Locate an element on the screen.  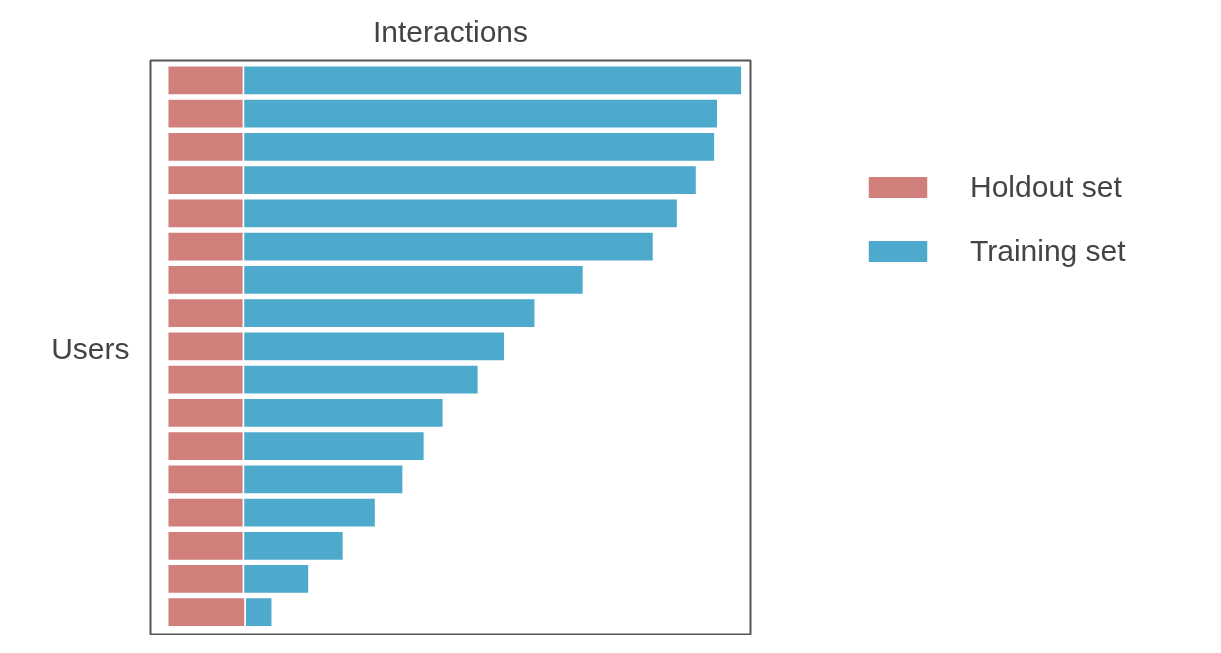
chart-title: Interactions is located at coordinates (450, 31).